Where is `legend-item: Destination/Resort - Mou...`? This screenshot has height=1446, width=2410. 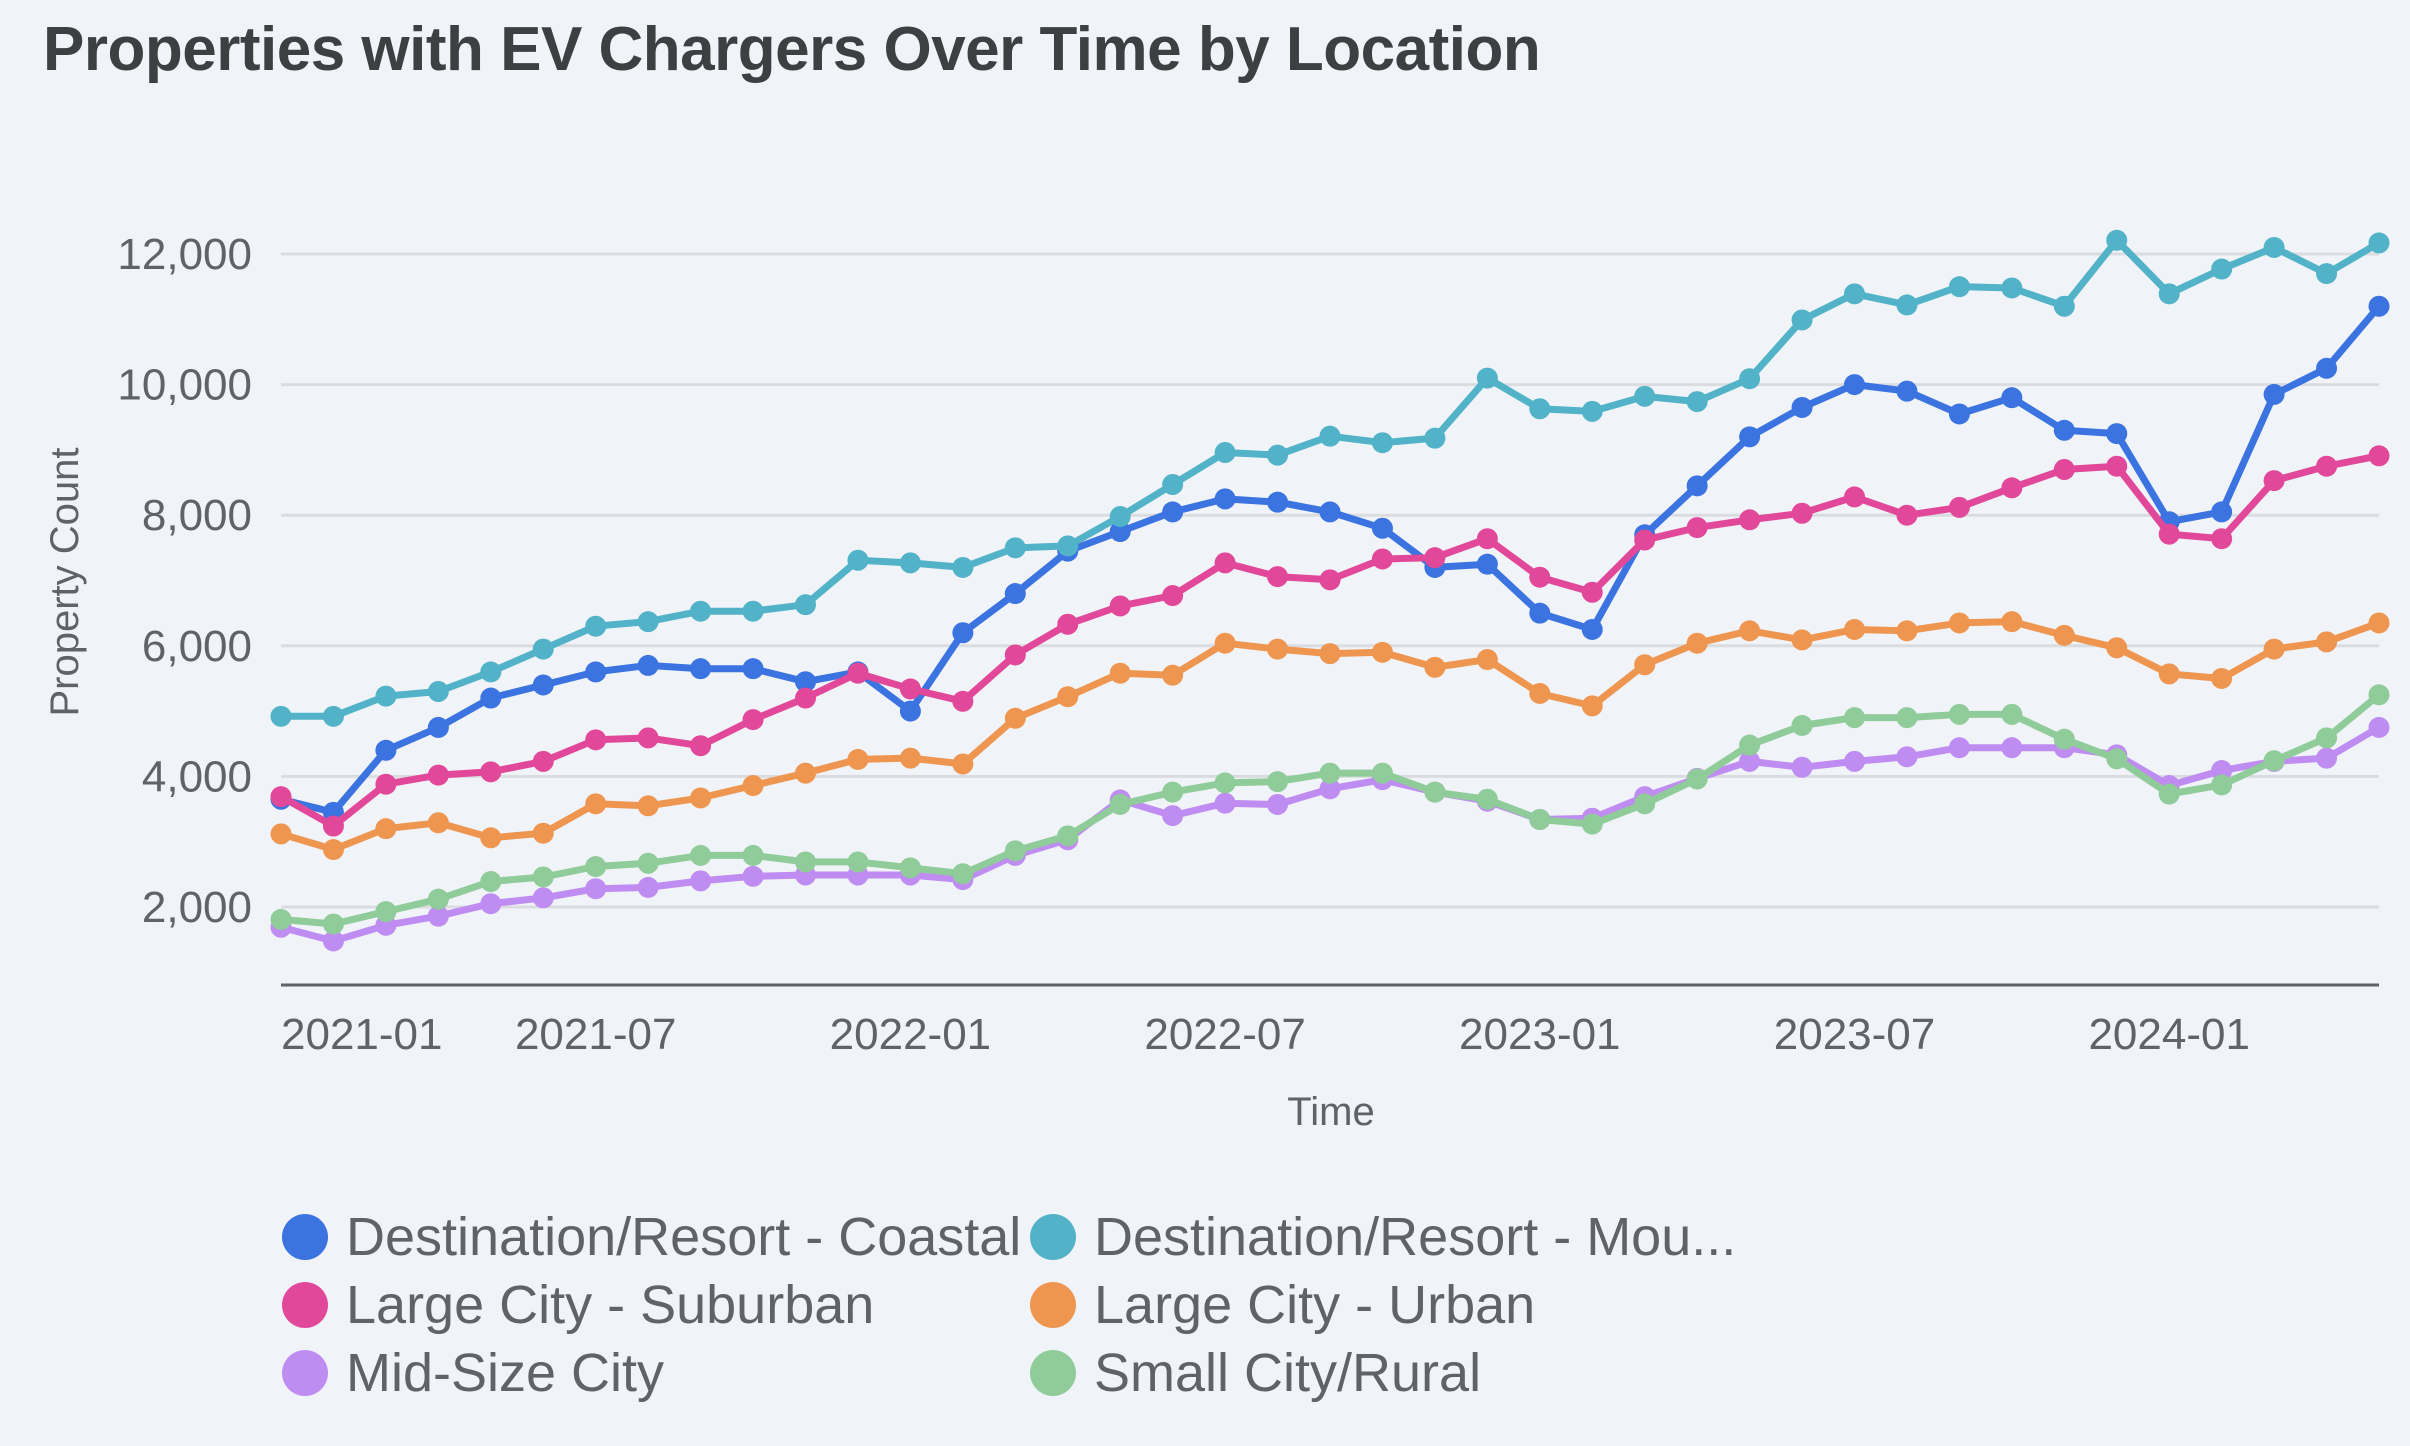 legend-item: Destination/Resort - Mou... is located at coordinates (1404, 1237).